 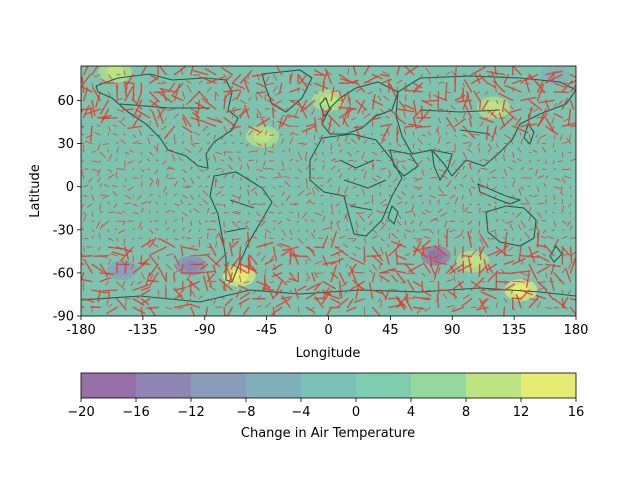 What do you see at coordinates (63, 317) in the screenshot?
I see `y-tick-label: -90` at bounding box center [63, 317].